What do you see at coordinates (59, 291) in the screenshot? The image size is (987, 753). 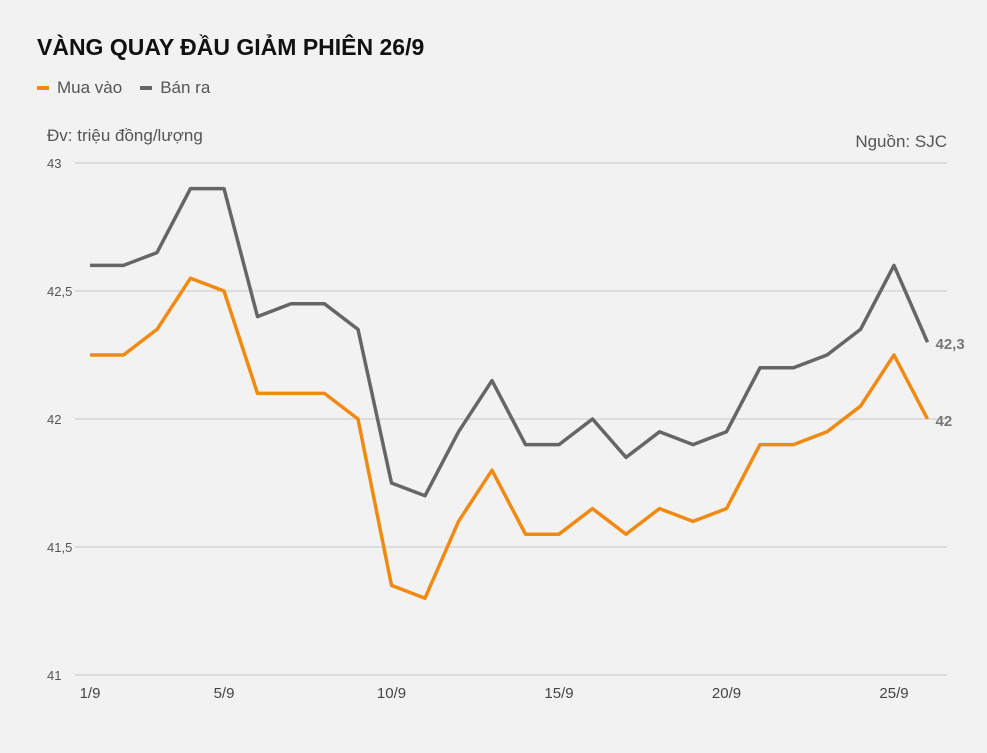 I see `y-tick-label: 42,5` at bounding box center [59, 291].